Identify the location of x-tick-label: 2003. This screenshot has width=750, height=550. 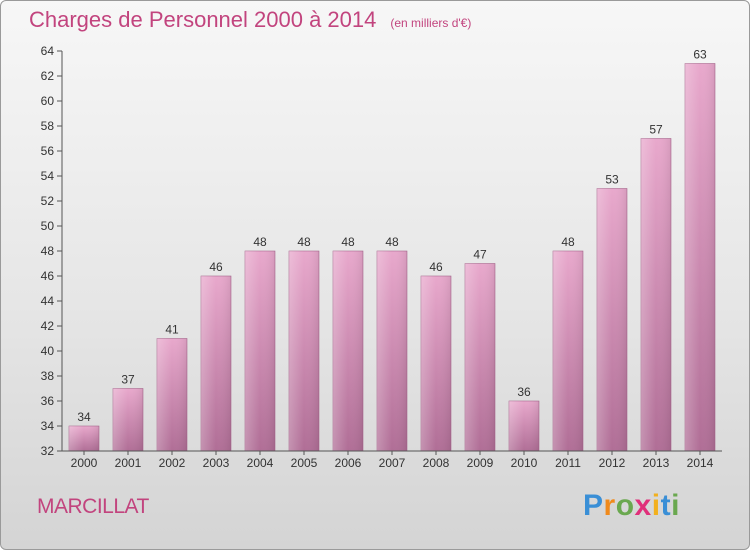
(216, 463).